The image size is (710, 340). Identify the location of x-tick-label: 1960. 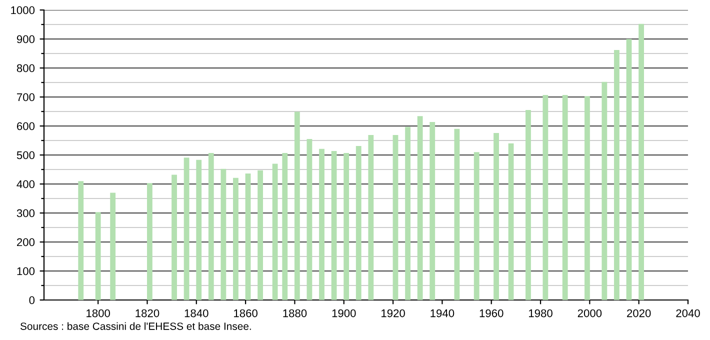
(492, 313).